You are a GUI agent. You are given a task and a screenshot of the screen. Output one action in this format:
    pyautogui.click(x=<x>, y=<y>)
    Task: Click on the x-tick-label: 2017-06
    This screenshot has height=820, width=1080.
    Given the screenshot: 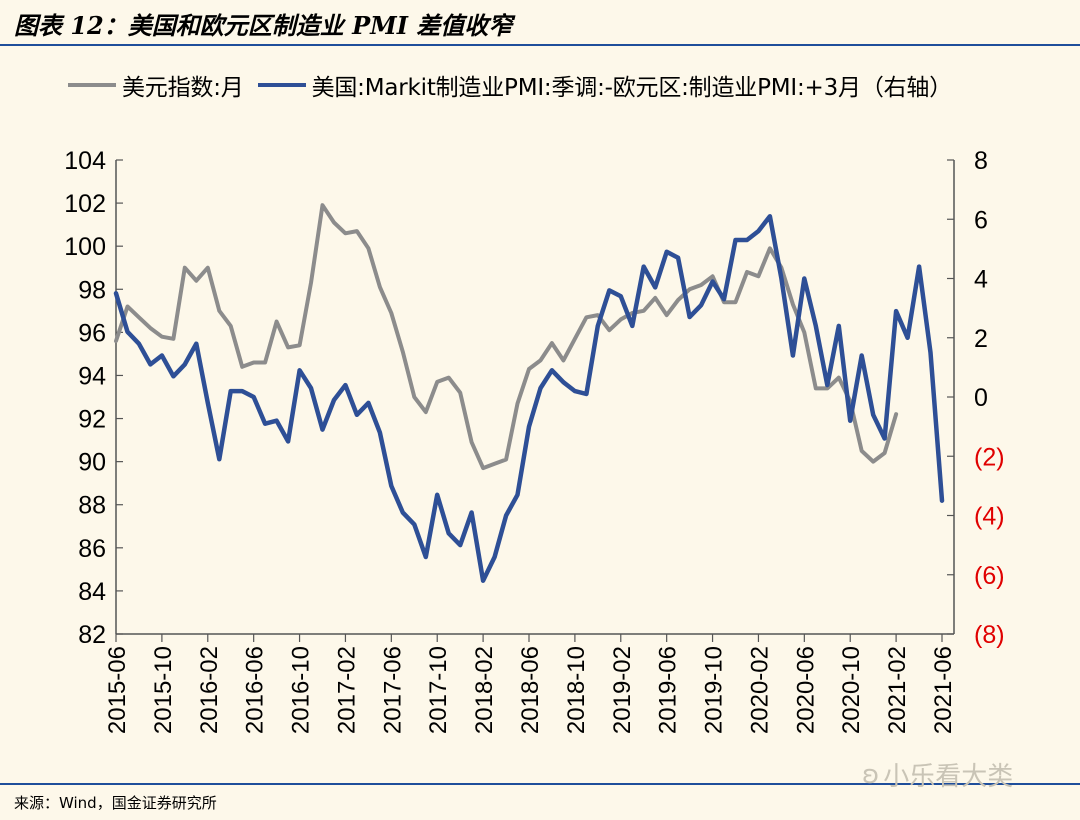 What is the action you would take?
    pyautogui.click(x=392, y=690)
    